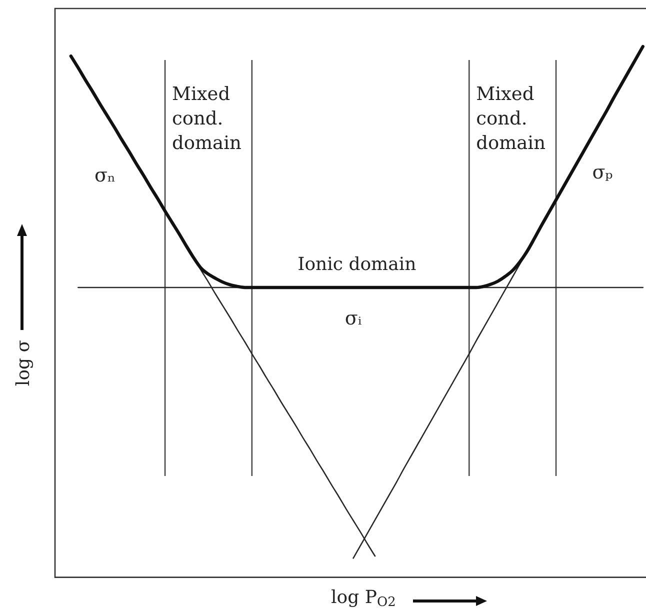  I want to click on series-label: σᵢ, so click(353, 318).